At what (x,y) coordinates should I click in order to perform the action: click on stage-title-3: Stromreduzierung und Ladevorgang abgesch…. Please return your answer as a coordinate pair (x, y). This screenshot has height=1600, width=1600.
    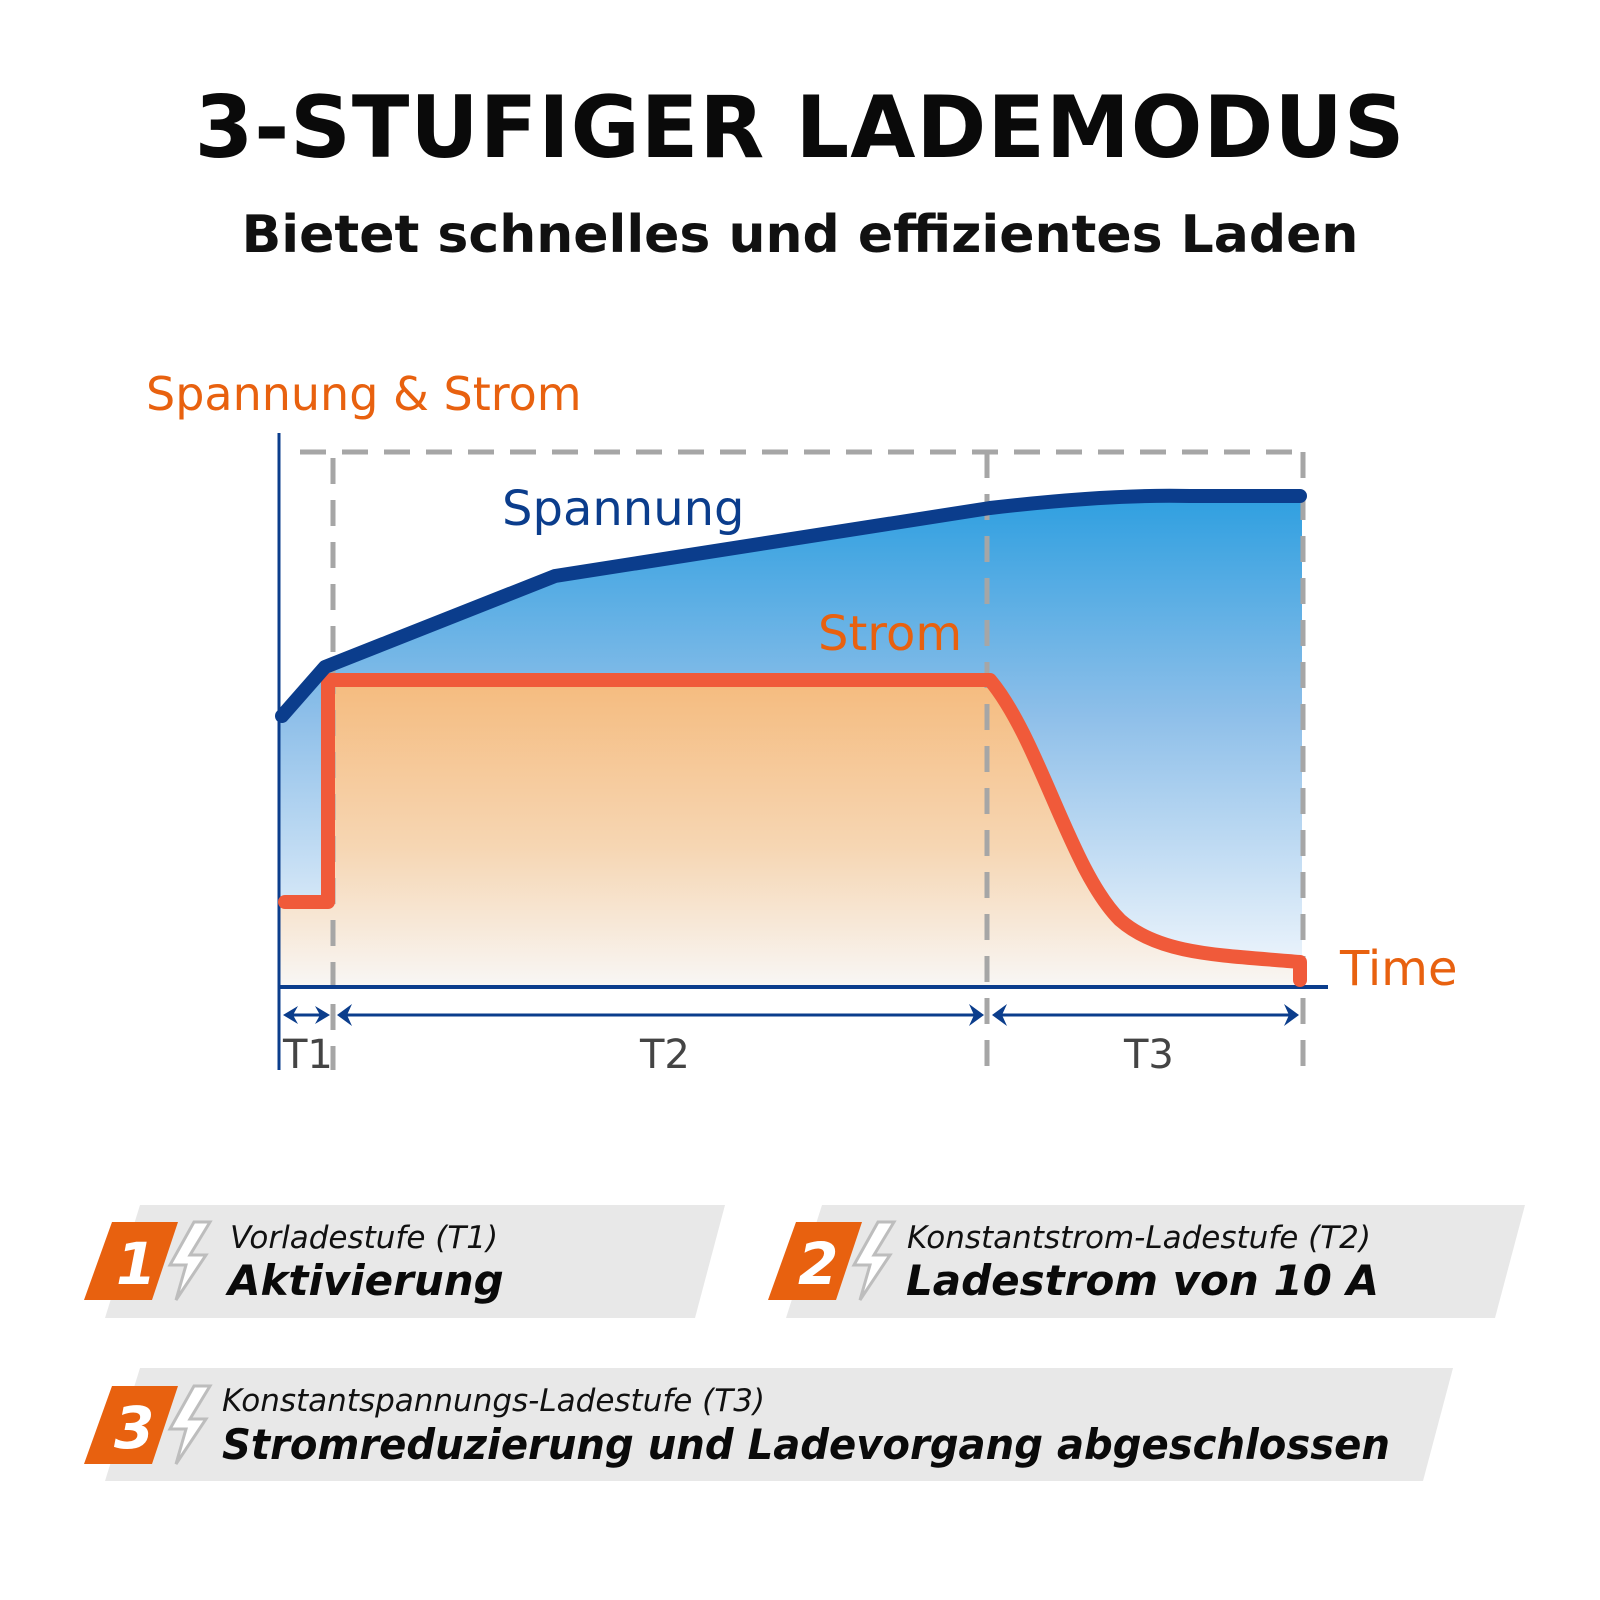
    Looking at the image, I should click on (806, 1444).